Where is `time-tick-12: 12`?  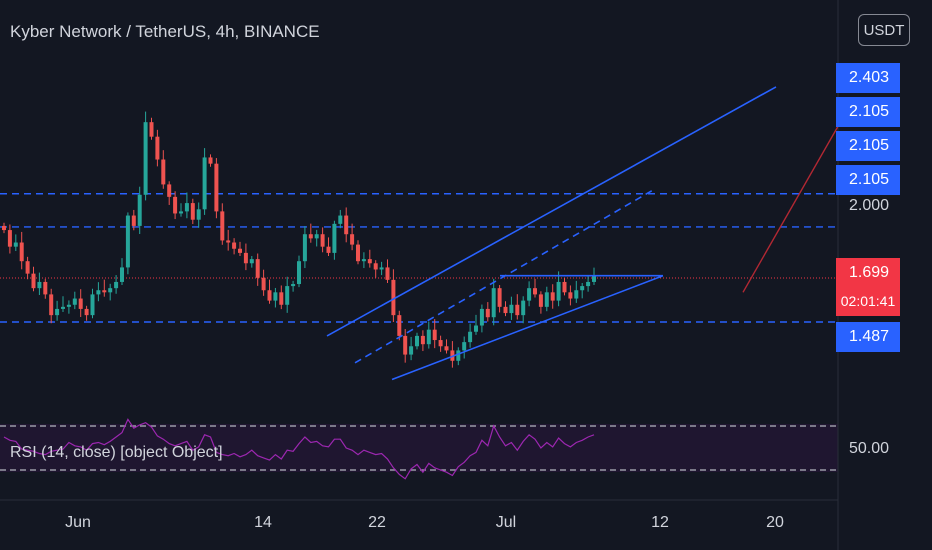 time-tick-12: 12 is located at coordinates (660, 522).